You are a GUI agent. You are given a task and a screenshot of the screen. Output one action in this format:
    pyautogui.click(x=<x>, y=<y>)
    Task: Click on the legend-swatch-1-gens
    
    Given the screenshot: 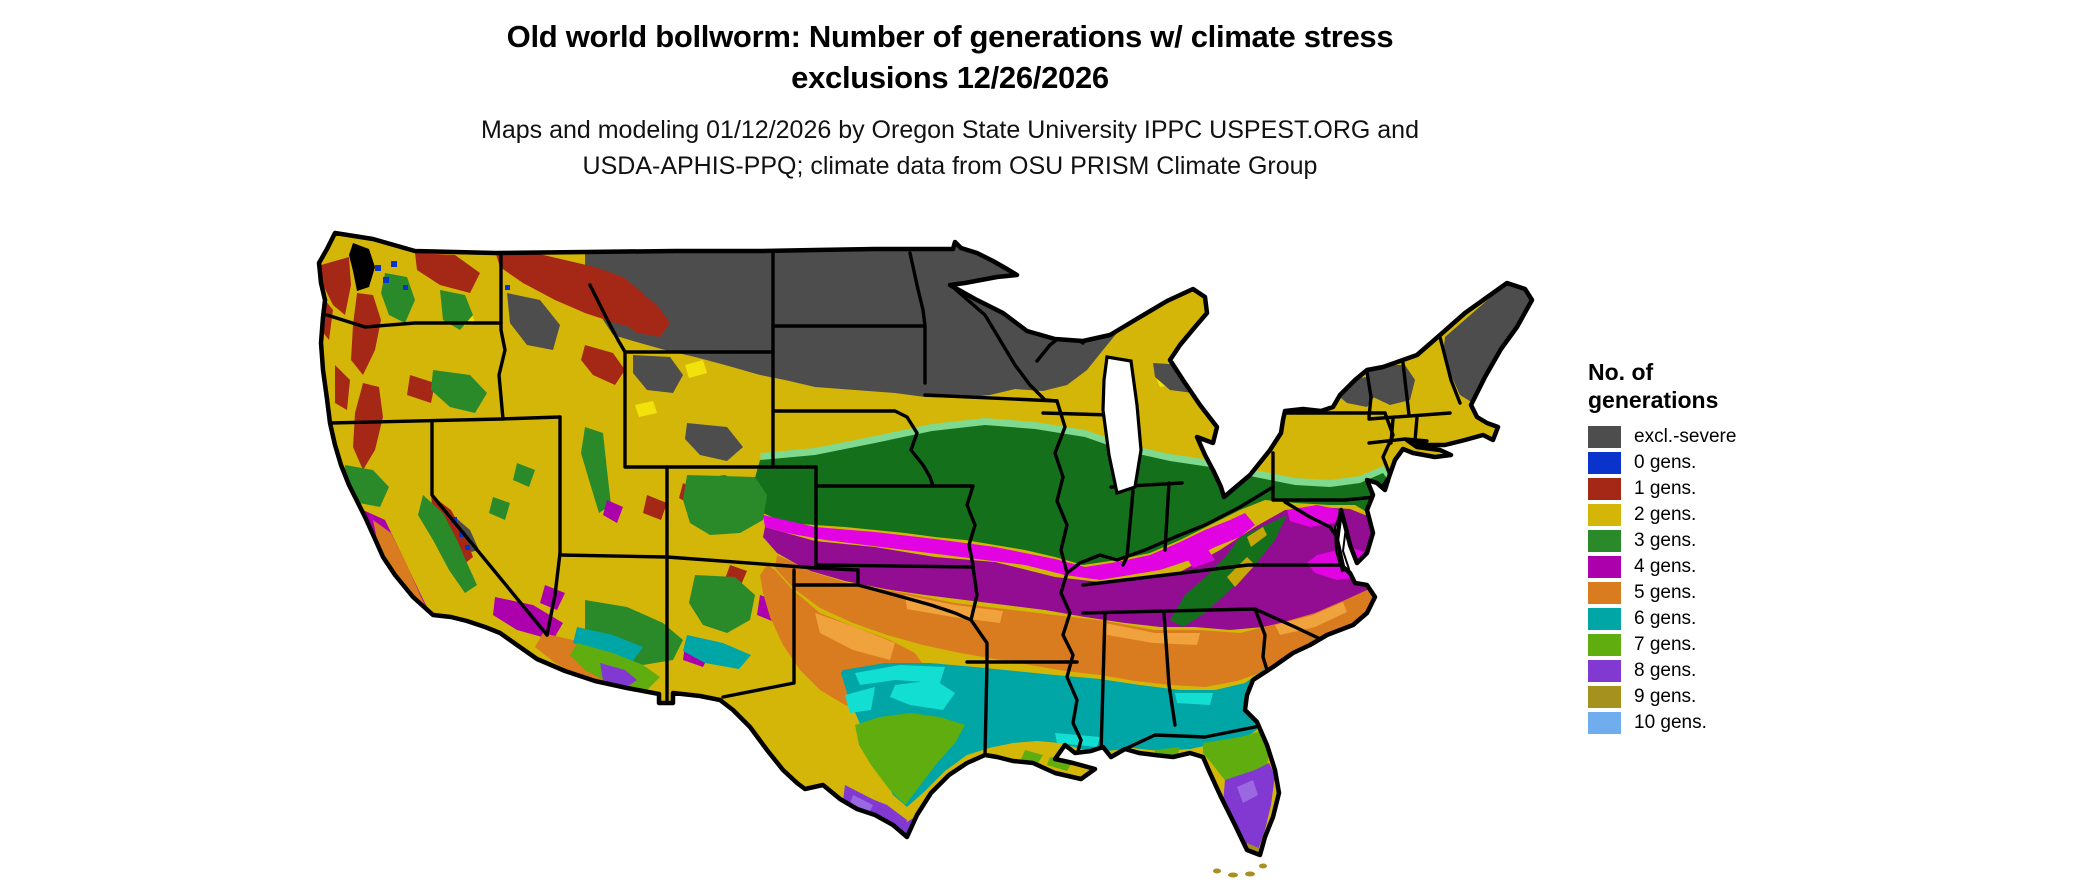 What is the action you would take?
    pyautogui.click(x=1604, y=489)
    